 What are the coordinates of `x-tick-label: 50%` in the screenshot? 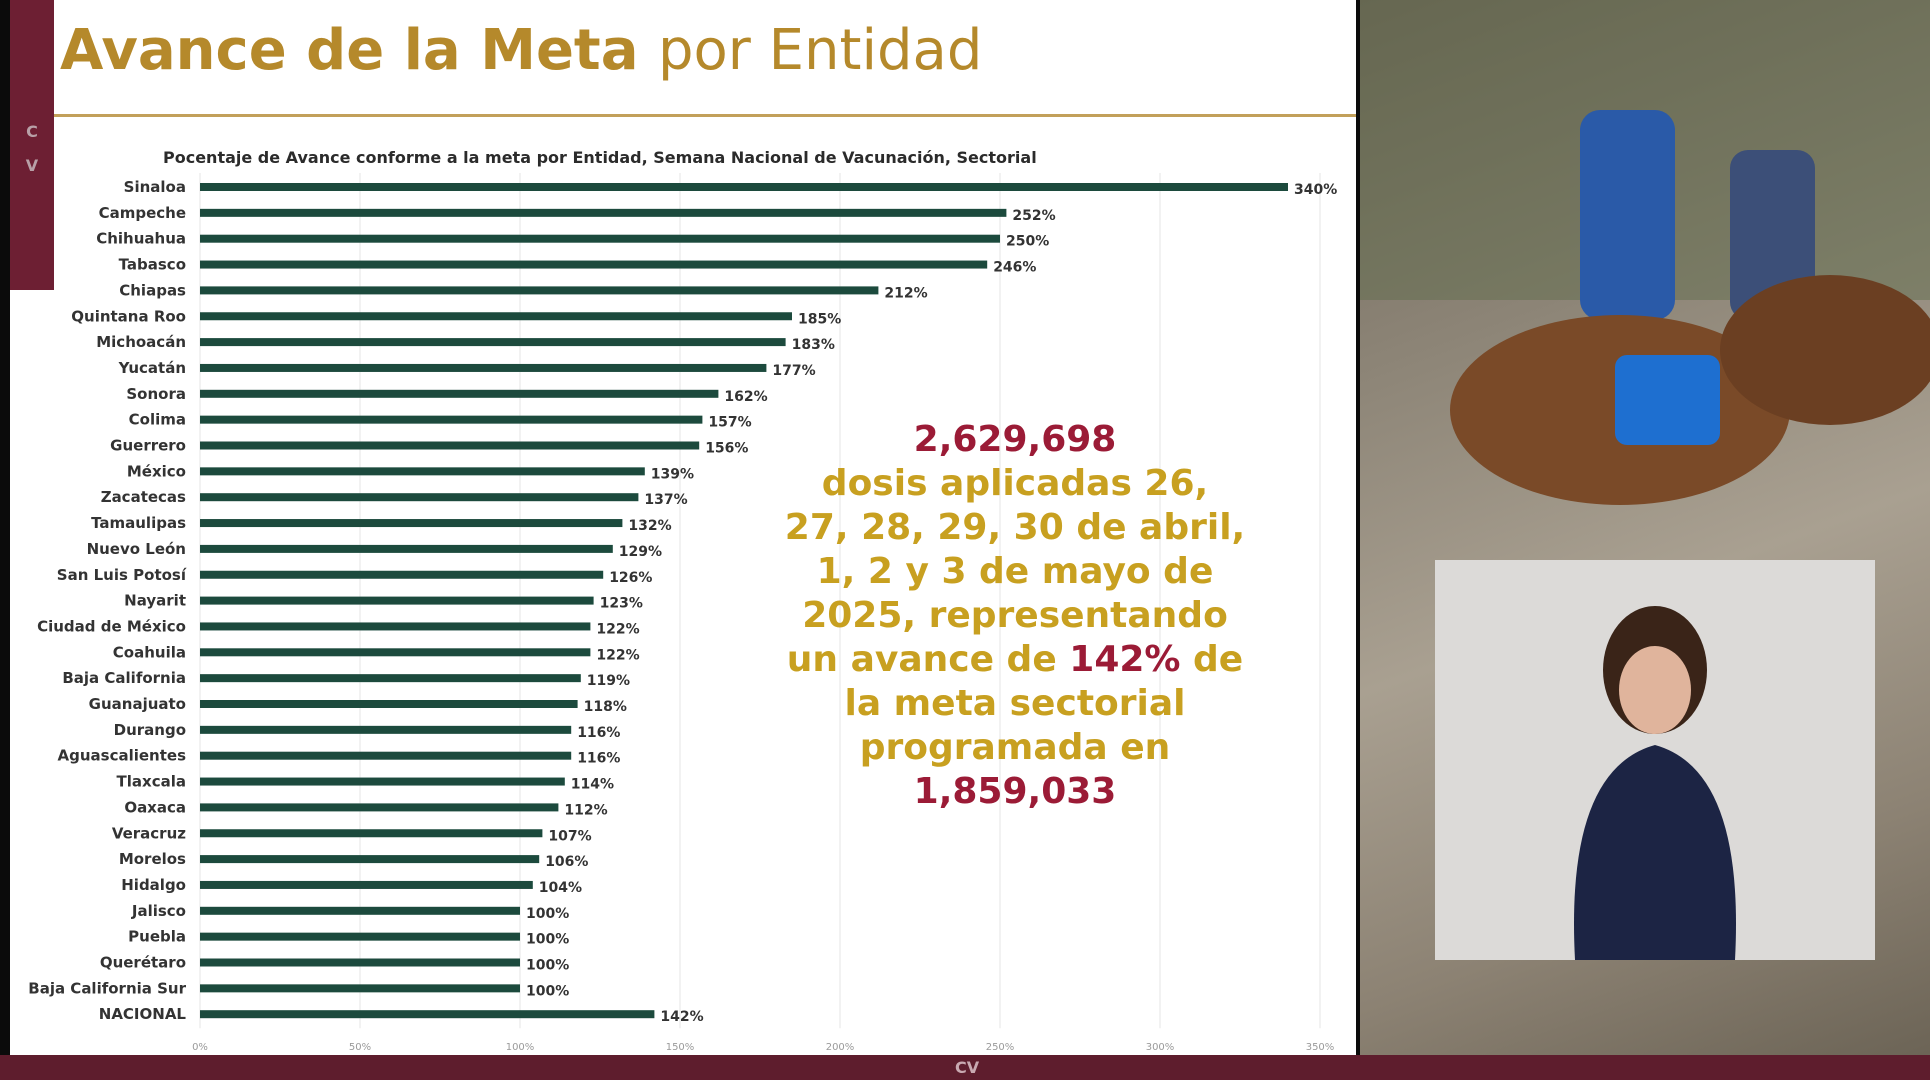 It's located at (360, 1047).